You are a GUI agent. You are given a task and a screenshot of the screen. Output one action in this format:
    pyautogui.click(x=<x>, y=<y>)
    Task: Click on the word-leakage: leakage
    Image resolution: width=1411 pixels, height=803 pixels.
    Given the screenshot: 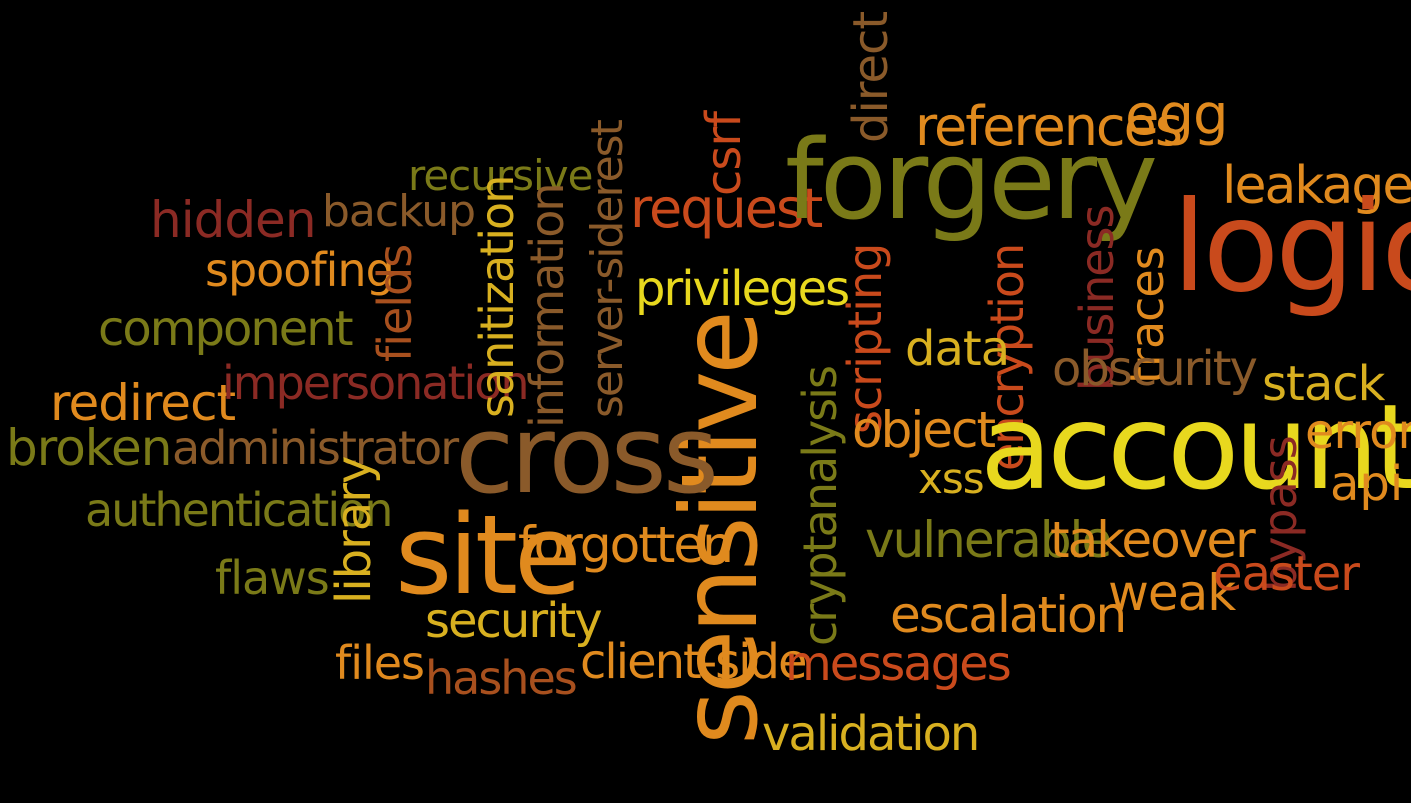 What is the action you would take?
    pyautogui.click(x=1316, y=186)
    